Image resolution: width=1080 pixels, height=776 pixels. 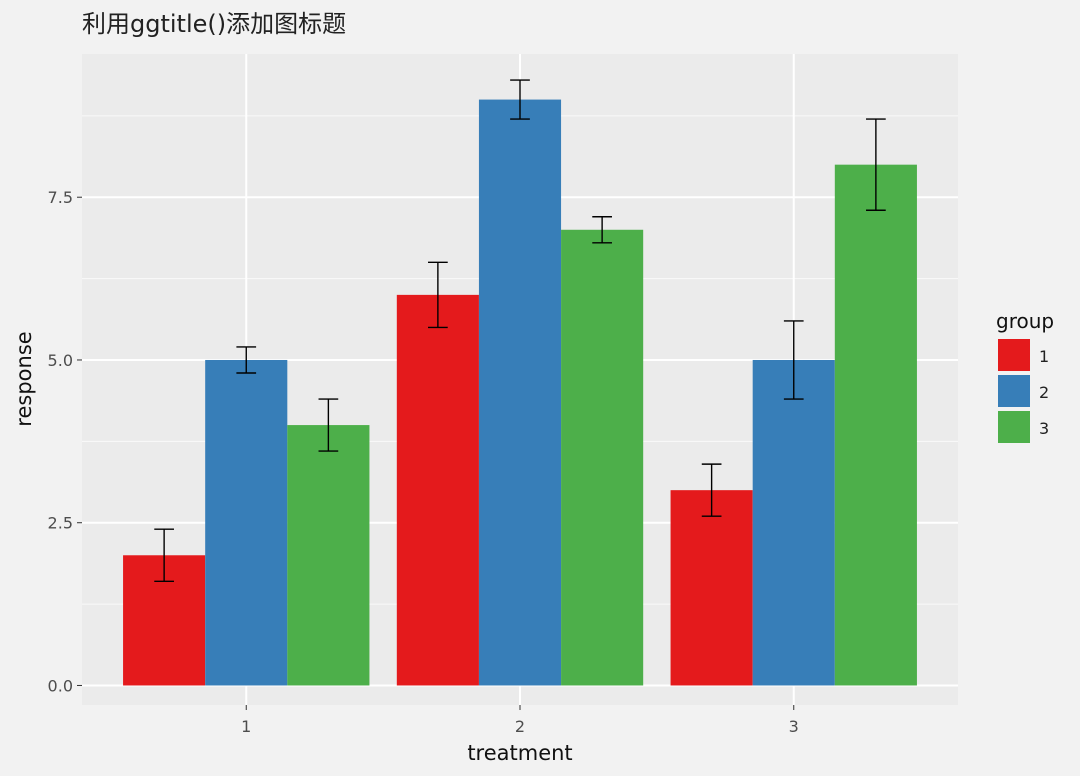 I want to click on y-tick-label: 2.5, so click(x=60, y=523).